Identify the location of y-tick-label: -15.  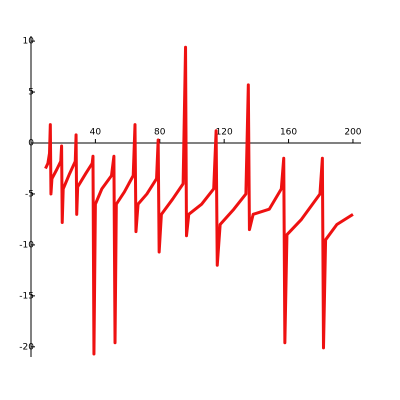
(26, 296).